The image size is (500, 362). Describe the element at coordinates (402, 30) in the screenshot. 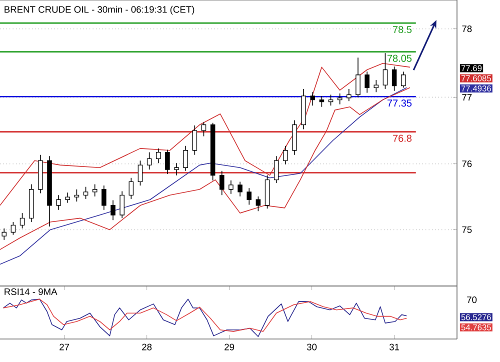

I see `ref-line-label: 78.5` at that location.